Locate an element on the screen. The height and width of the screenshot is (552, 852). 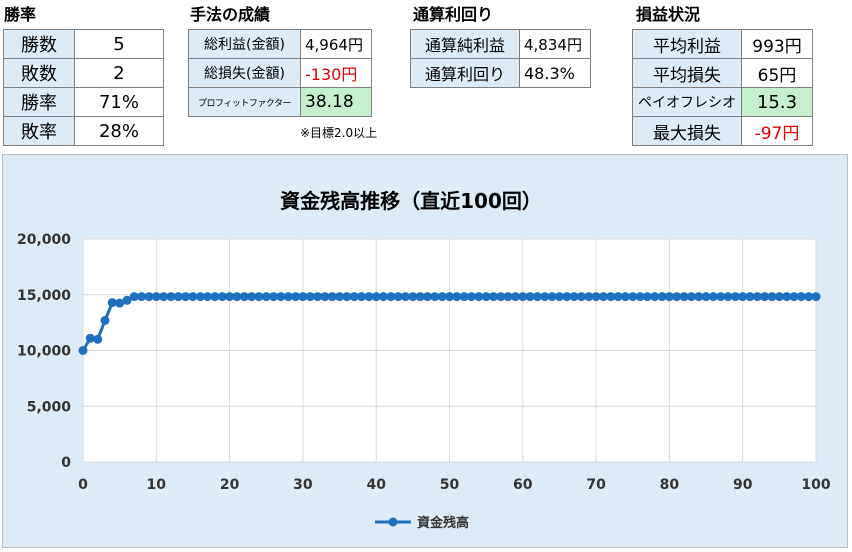
x-tick-label: 80 is located at coordinates (670, 485).